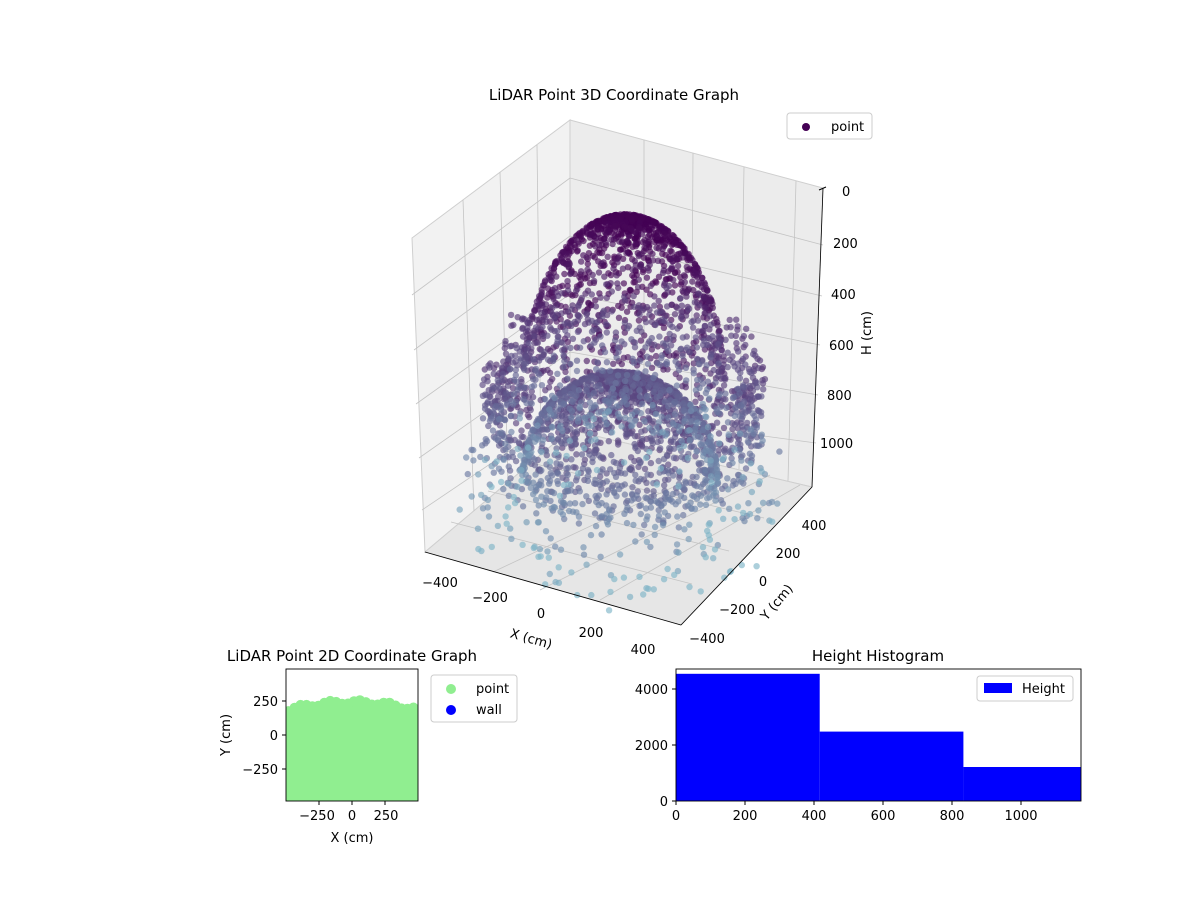 This screenshot has height=900, width=1200. I want to click on y-ticks-2d: 250 0 −250, so click(264, 736).